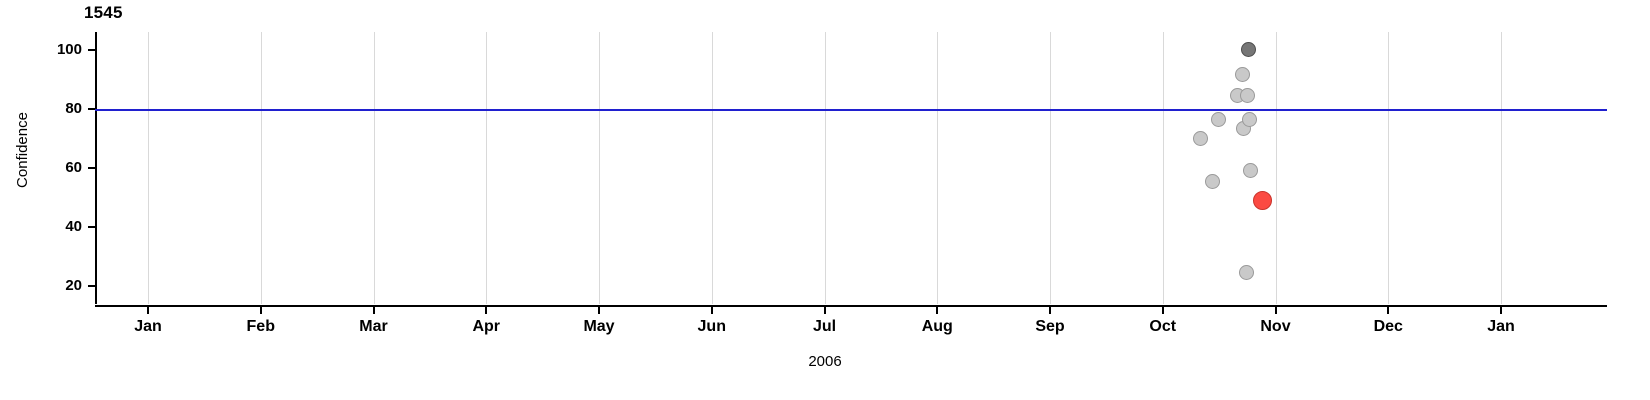 This screenshot has width=1650, height=400. I want to click on x-axis-tick-label: May, so click(599, 326).